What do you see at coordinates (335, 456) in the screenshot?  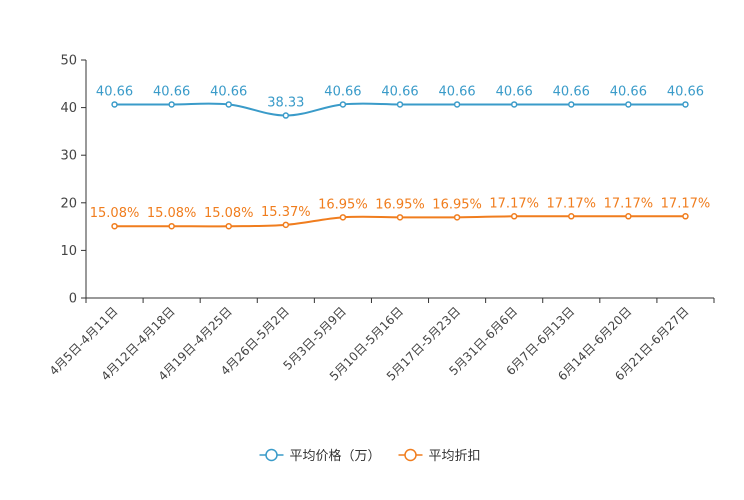 I see `legend-label: 平均价格（万）` at bounding box center [335, 456].